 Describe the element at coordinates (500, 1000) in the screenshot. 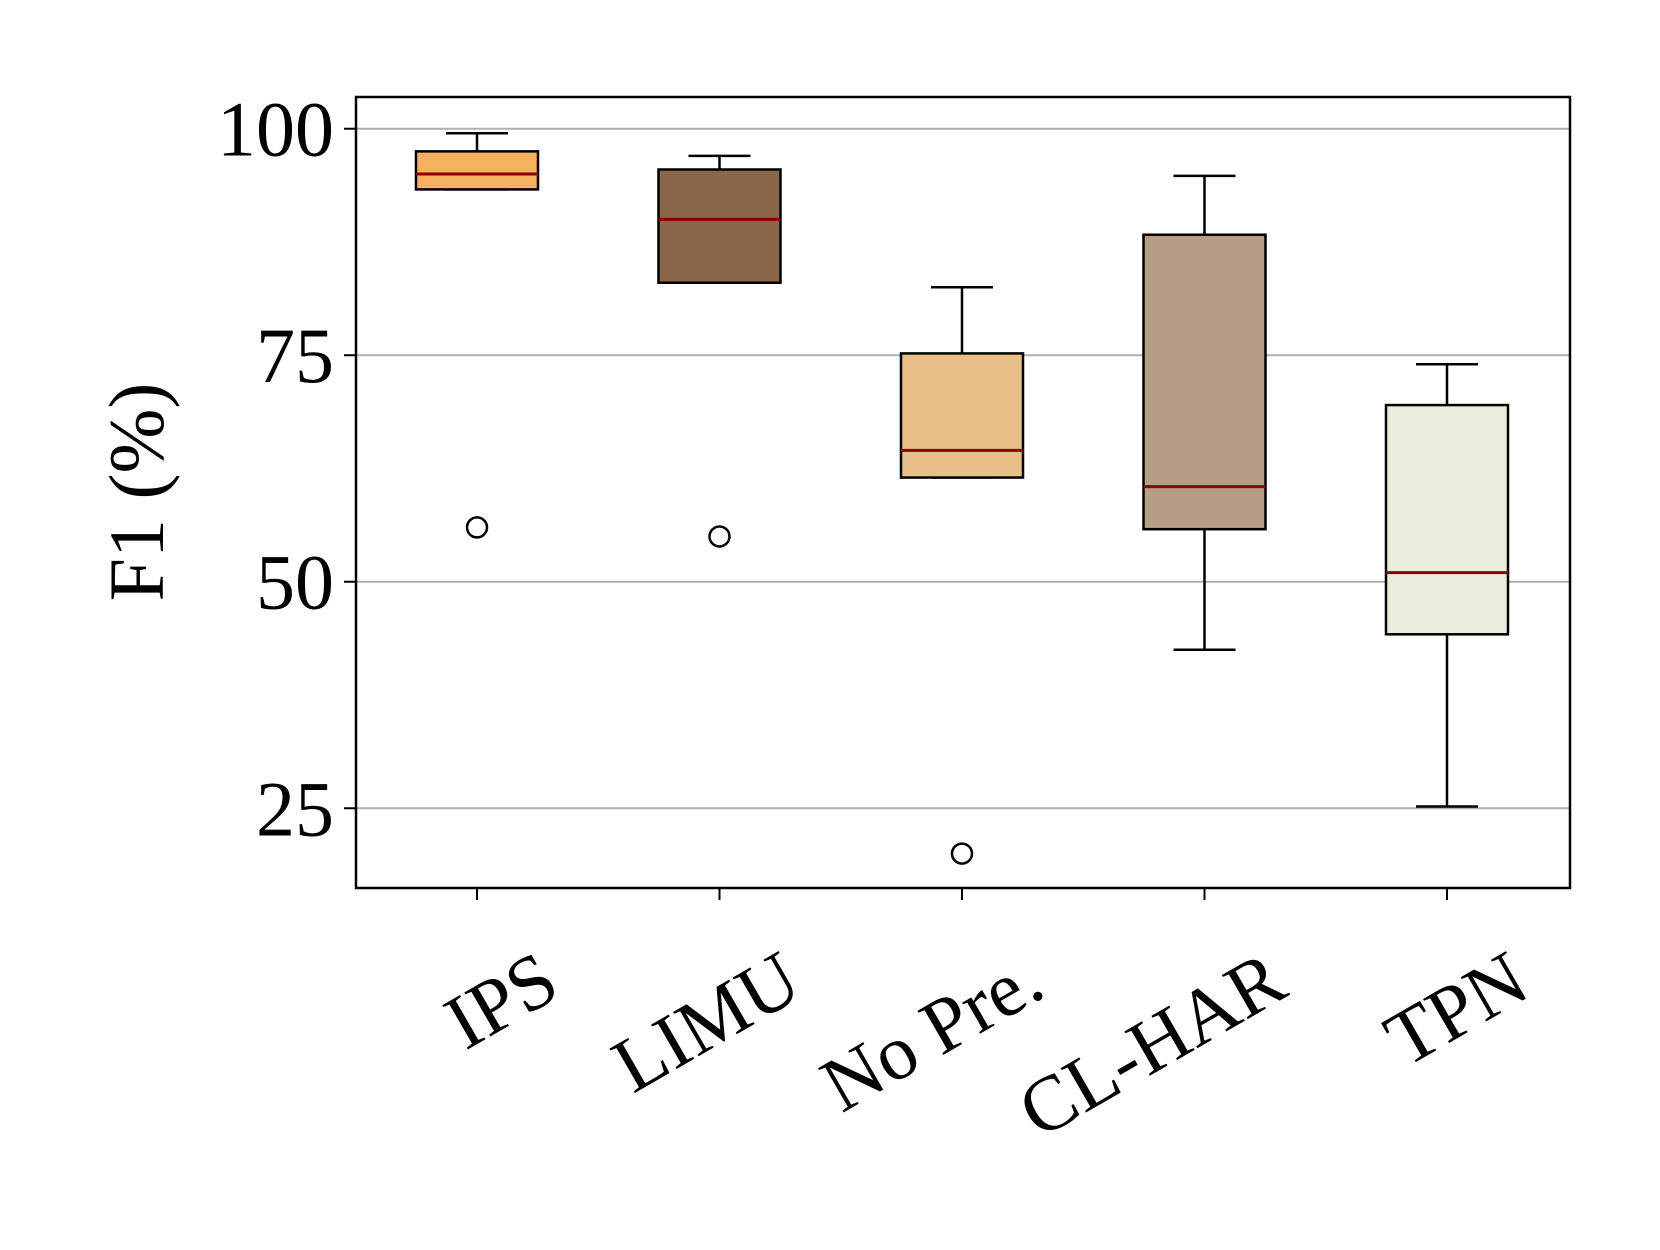

I see `x-tick-label: IPS` at that location.